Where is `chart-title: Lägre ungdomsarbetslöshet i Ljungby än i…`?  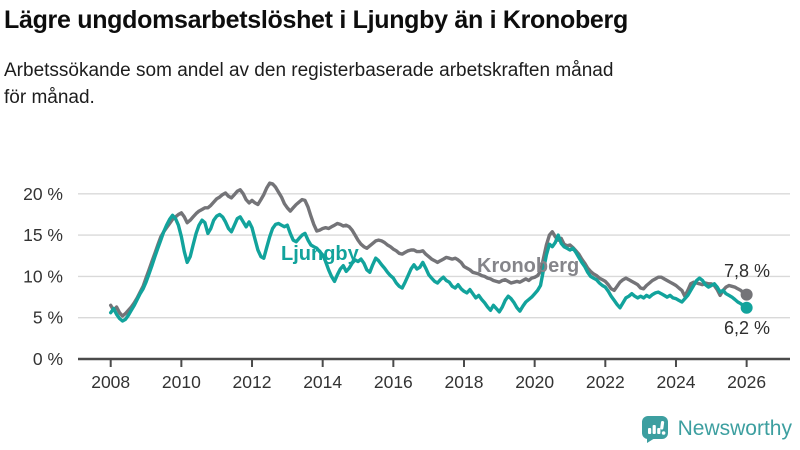
chart-title: Lägre ungdomsarbetslöshet i Ljungby än i… is located at coordinates (316, 20).